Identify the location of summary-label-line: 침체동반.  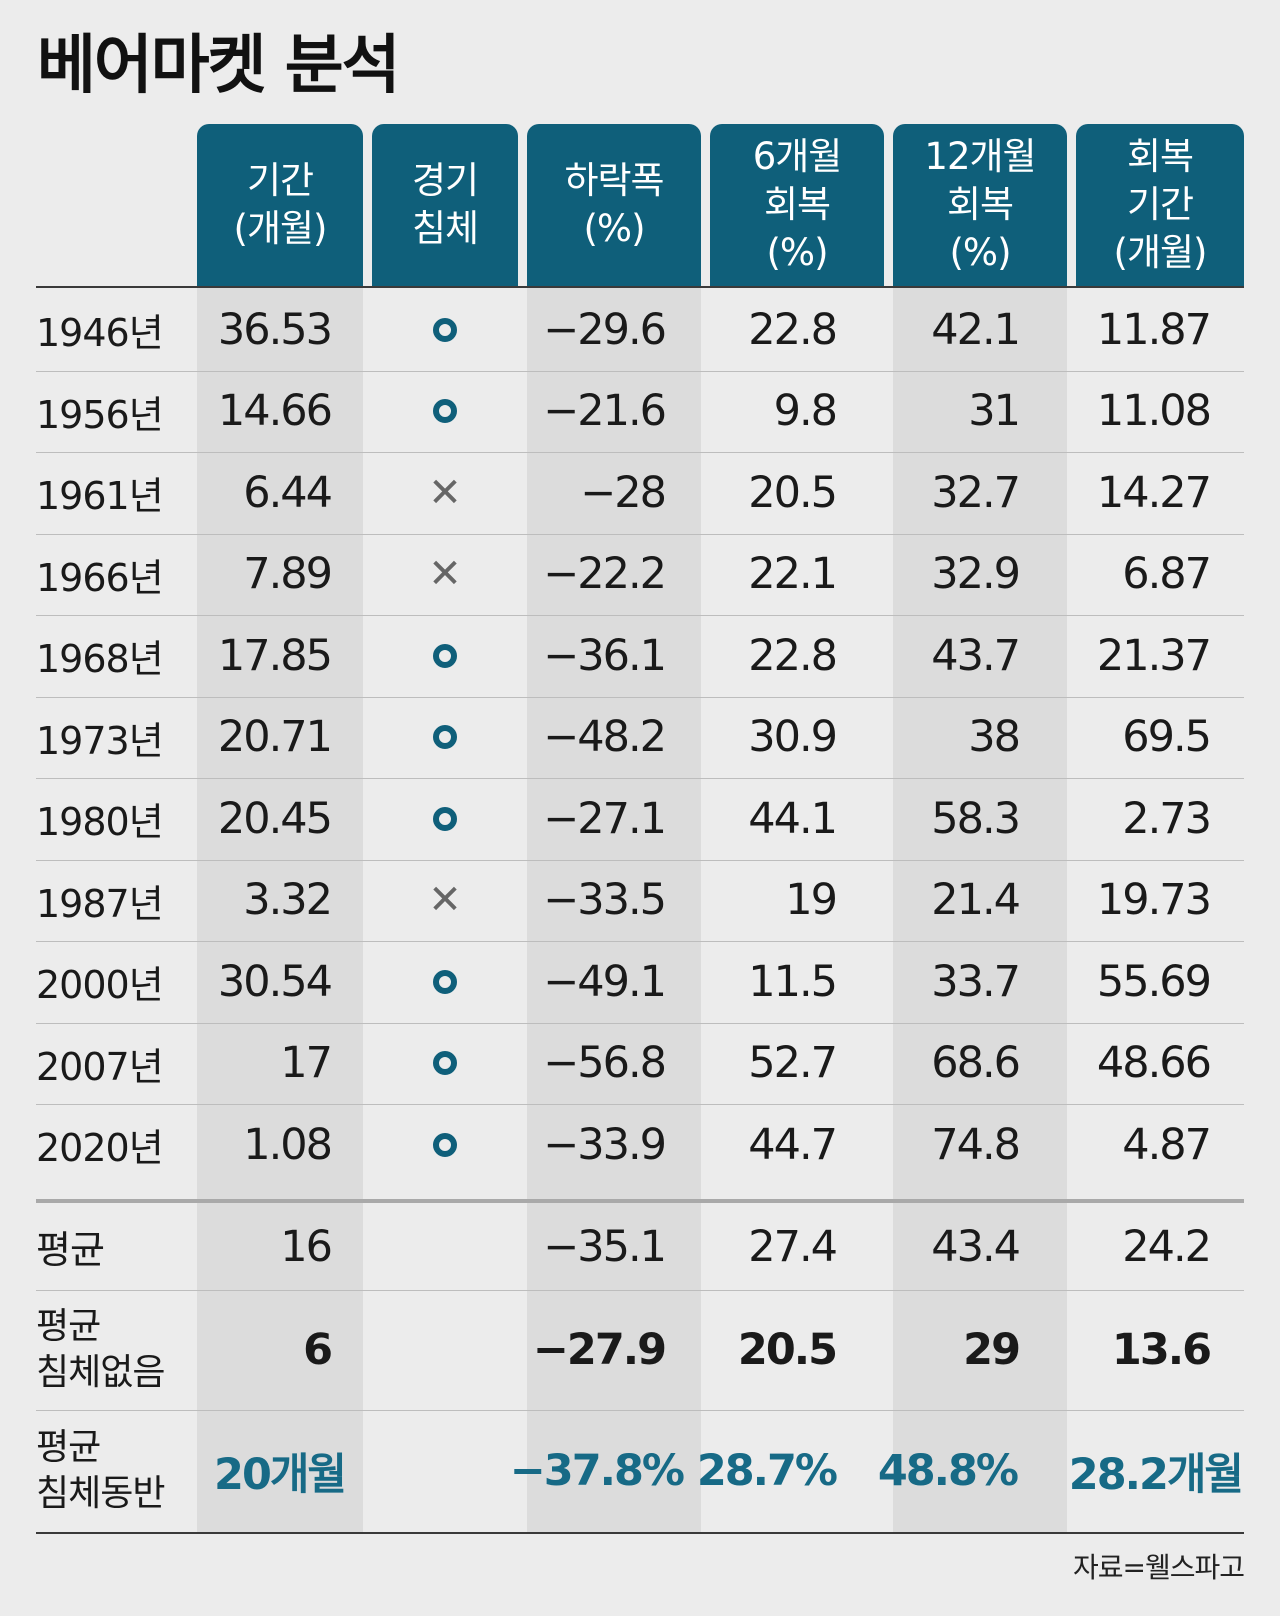
(100, 1493).